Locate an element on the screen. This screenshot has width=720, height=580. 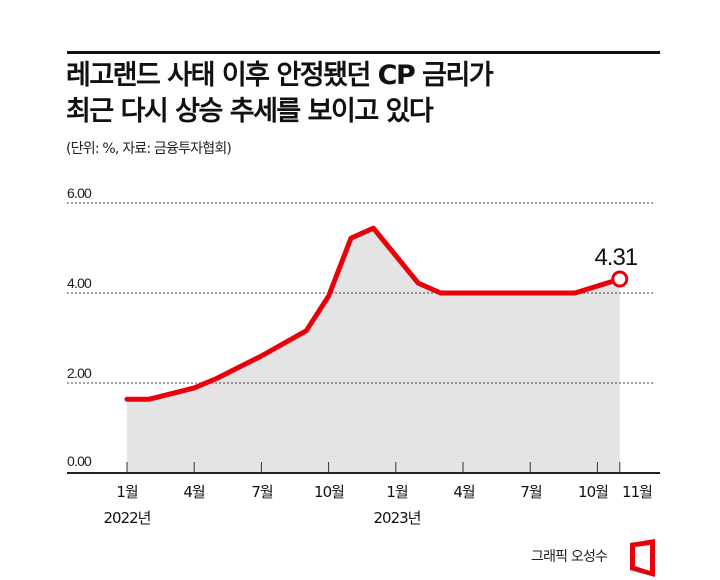
x-label-nov-2023: 11월 is located at coordinates (637, 492).